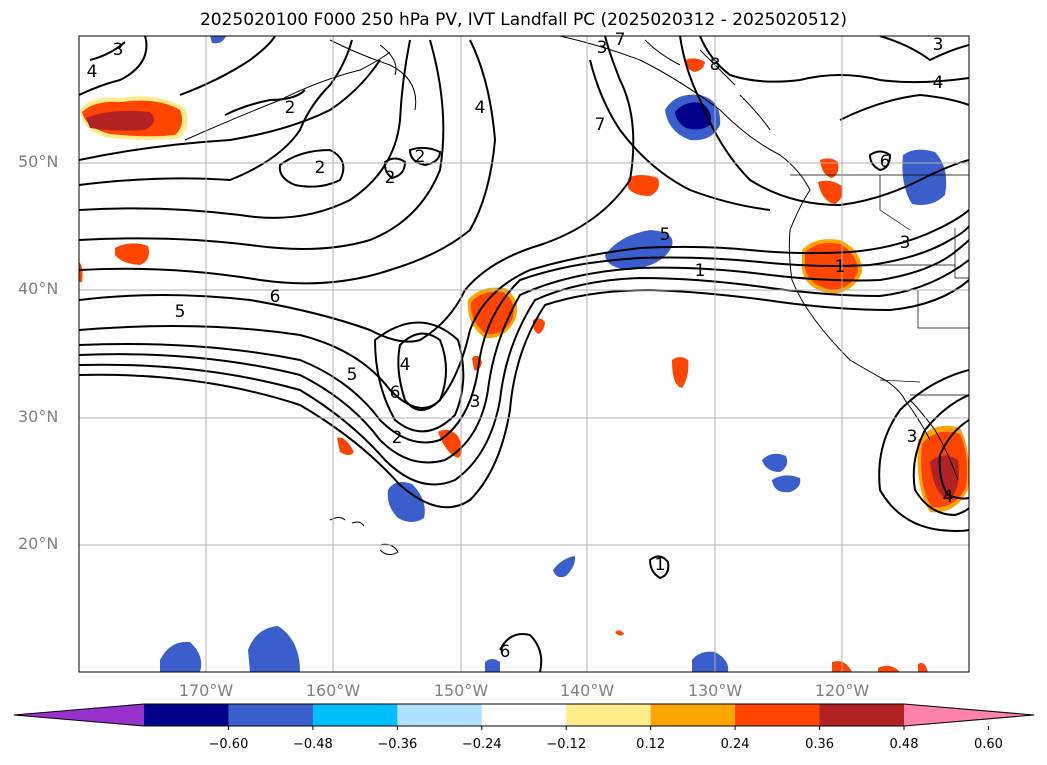 The width and height of the screenshot is (1047, 765). I want to click on lat-label-30n: 30°N, so click(38, 416).